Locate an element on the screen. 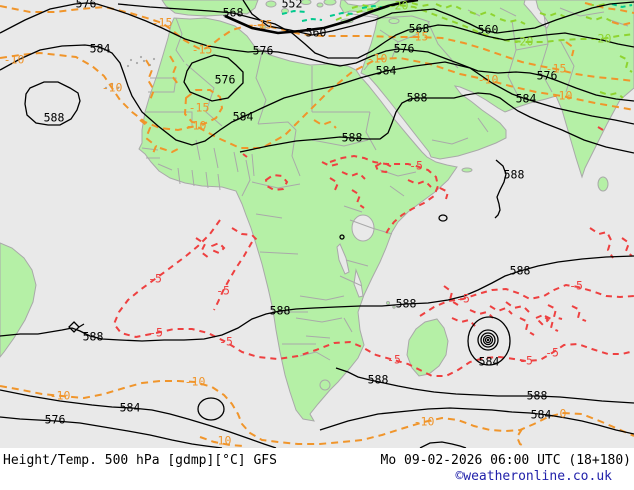 This screenshot has height=490, width=634. contour-576-loop is located at coordinates (213, 78).